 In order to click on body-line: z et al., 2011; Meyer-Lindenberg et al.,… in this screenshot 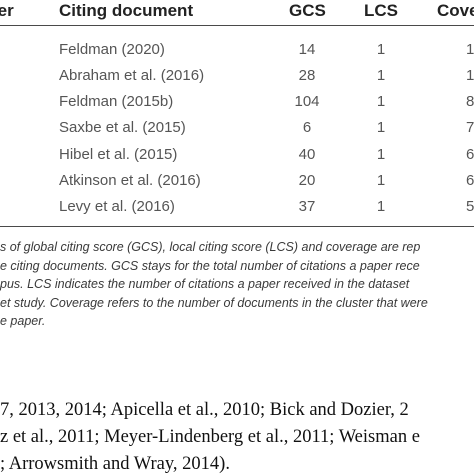, I will do `click(210, 437)`.